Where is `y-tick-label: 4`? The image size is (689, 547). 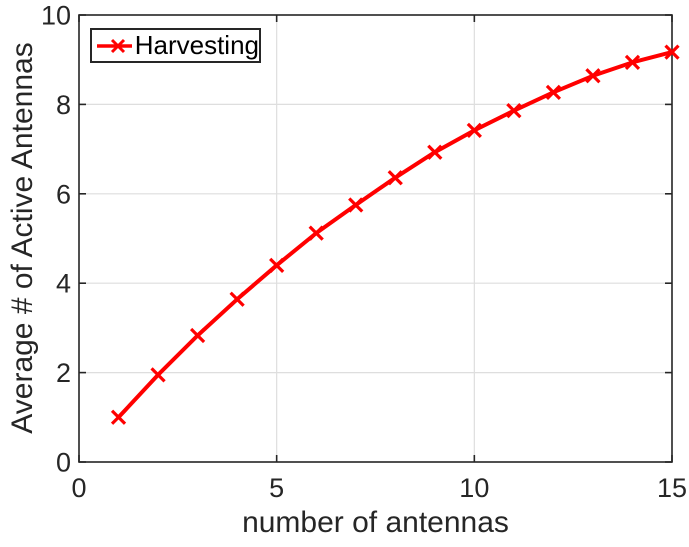 y-tick-label: 4 is located at coordinates (63, 284).